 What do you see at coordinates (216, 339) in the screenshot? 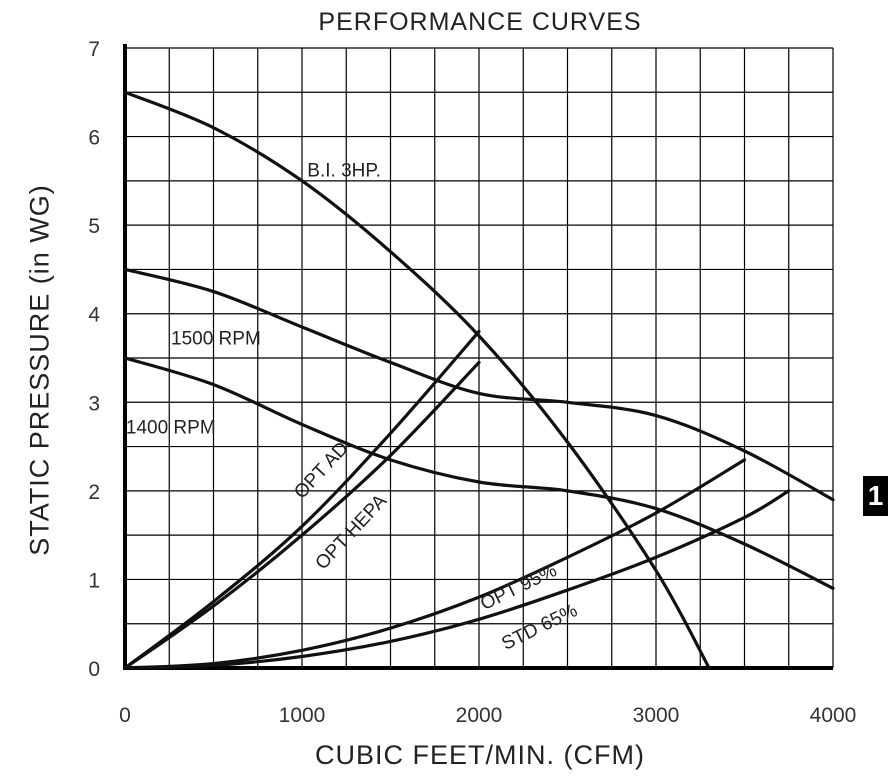
I see `series-label-1500-rpm: 1500 RPM` at bounding box center [216, 339].